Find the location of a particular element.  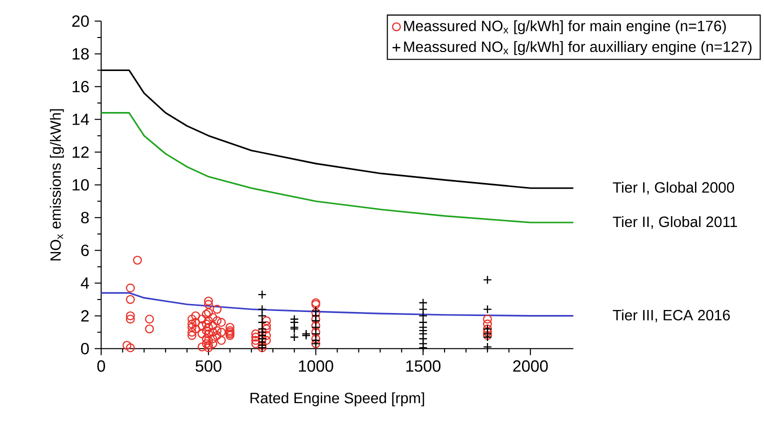

y-tick-label: 10 is located at coordinates (80, 185).